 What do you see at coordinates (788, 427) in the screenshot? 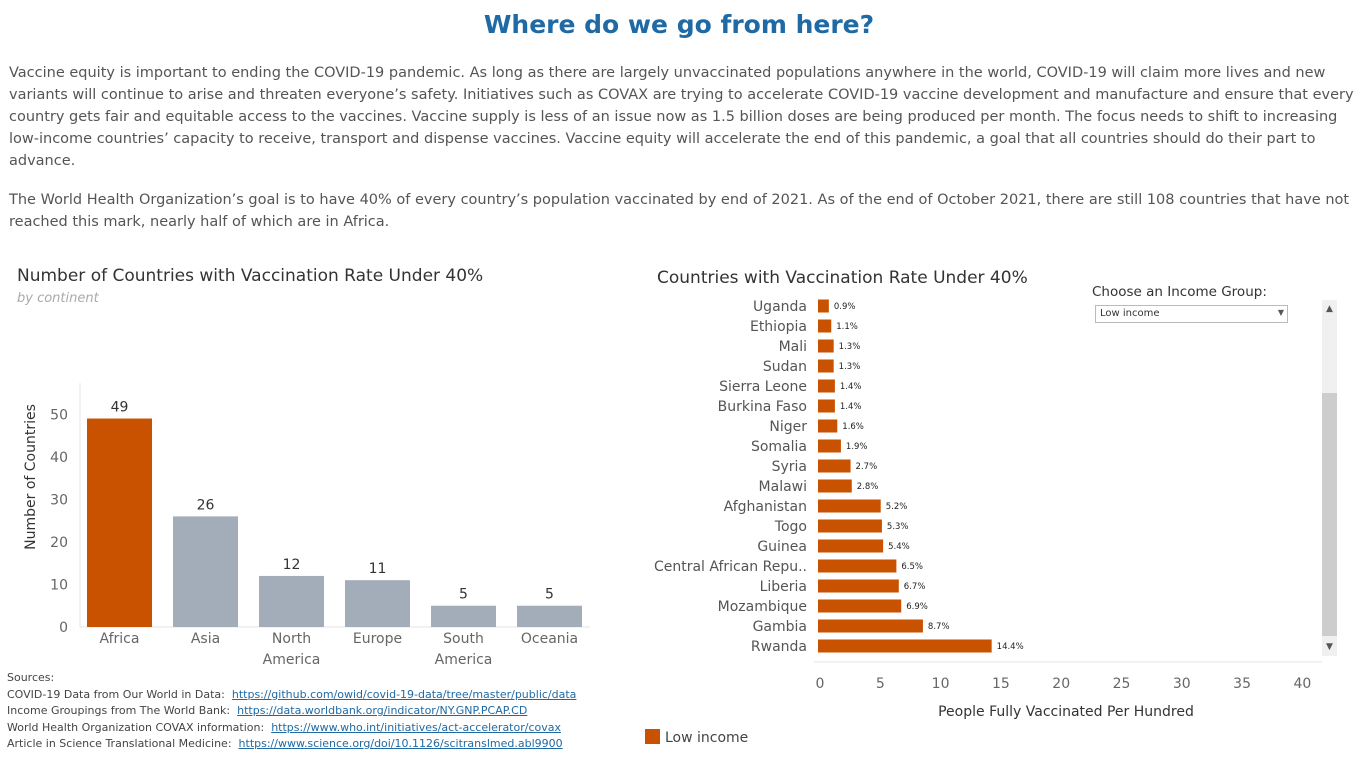
I see `country-label: Niger` at bounding box center [788, 427].